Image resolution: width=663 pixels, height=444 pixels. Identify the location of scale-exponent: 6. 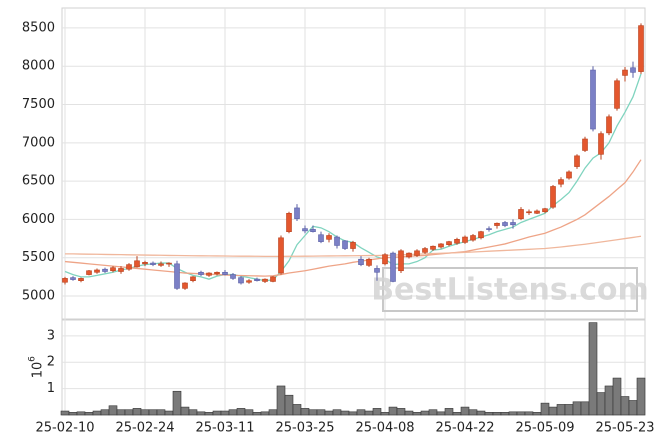
(33, 359).